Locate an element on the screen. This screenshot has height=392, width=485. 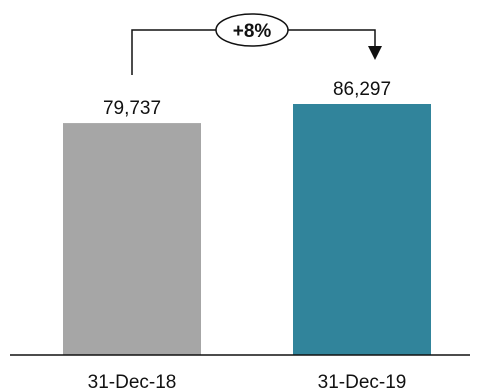
change-badge-label: +8% is located at coordinates (252, 31).